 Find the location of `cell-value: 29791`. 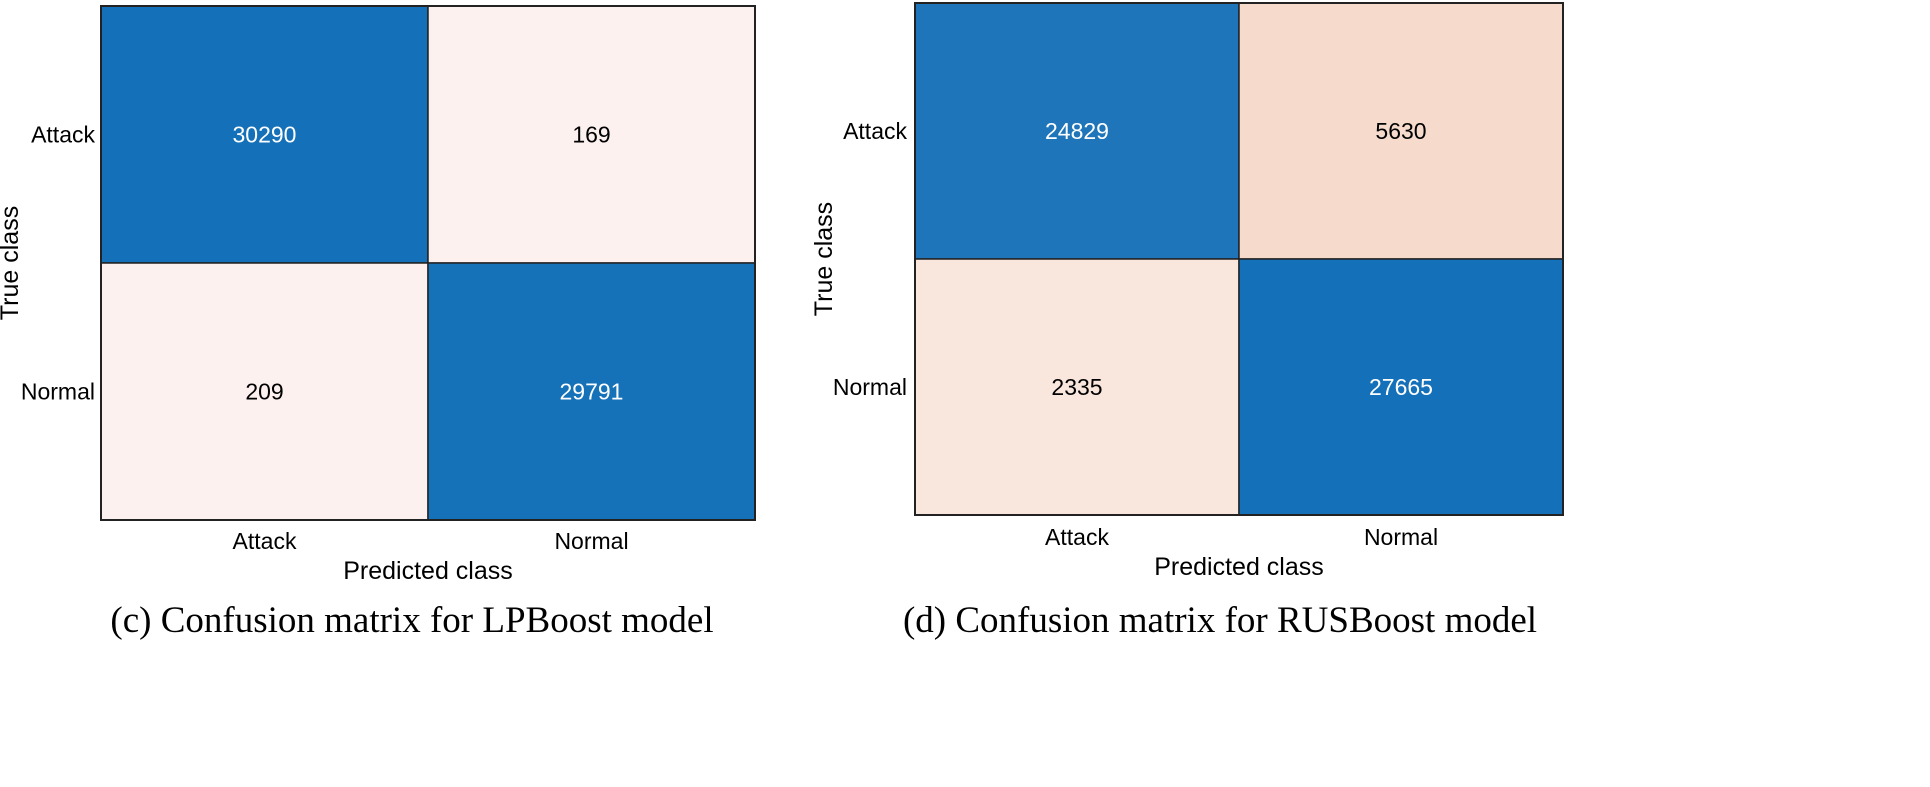

cell-value: 29791 is located at coordinates (592, 392).